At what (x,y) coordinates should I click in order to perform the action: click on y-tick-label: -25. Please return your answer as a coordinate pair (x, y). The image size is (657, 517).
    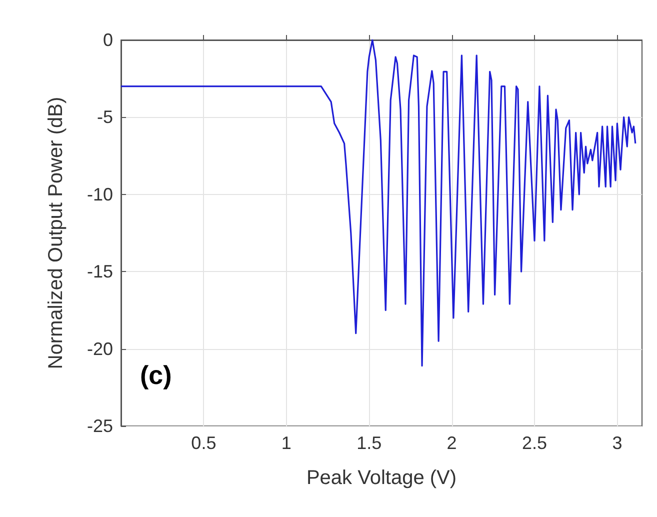
    Looking at the image, I should click on (99, 426).